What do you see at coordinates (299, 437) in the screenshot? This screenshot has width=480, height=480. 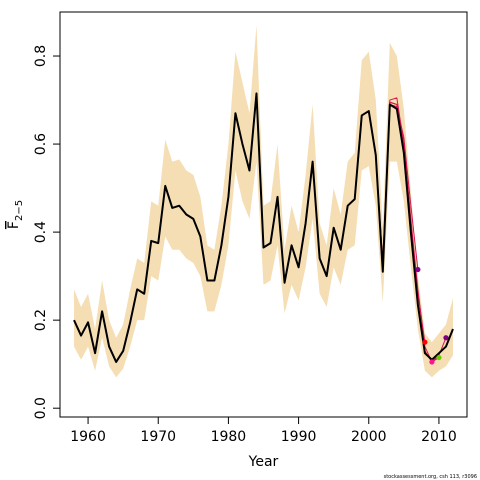 I see `x-tick-label-1990: 1990` at bounding box center [299, 437].